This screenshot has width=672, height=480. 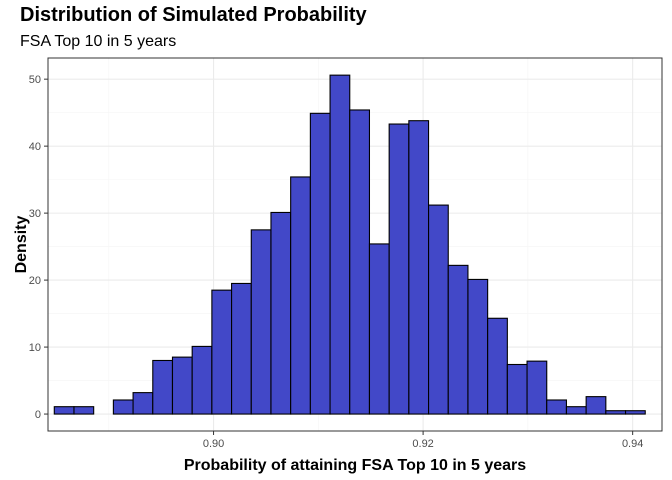 What do you see at coordinates (193, 15) in the screenshot?
I see `chart-title: Distribution of Simulated Probability` at bounding box center [193, 15].